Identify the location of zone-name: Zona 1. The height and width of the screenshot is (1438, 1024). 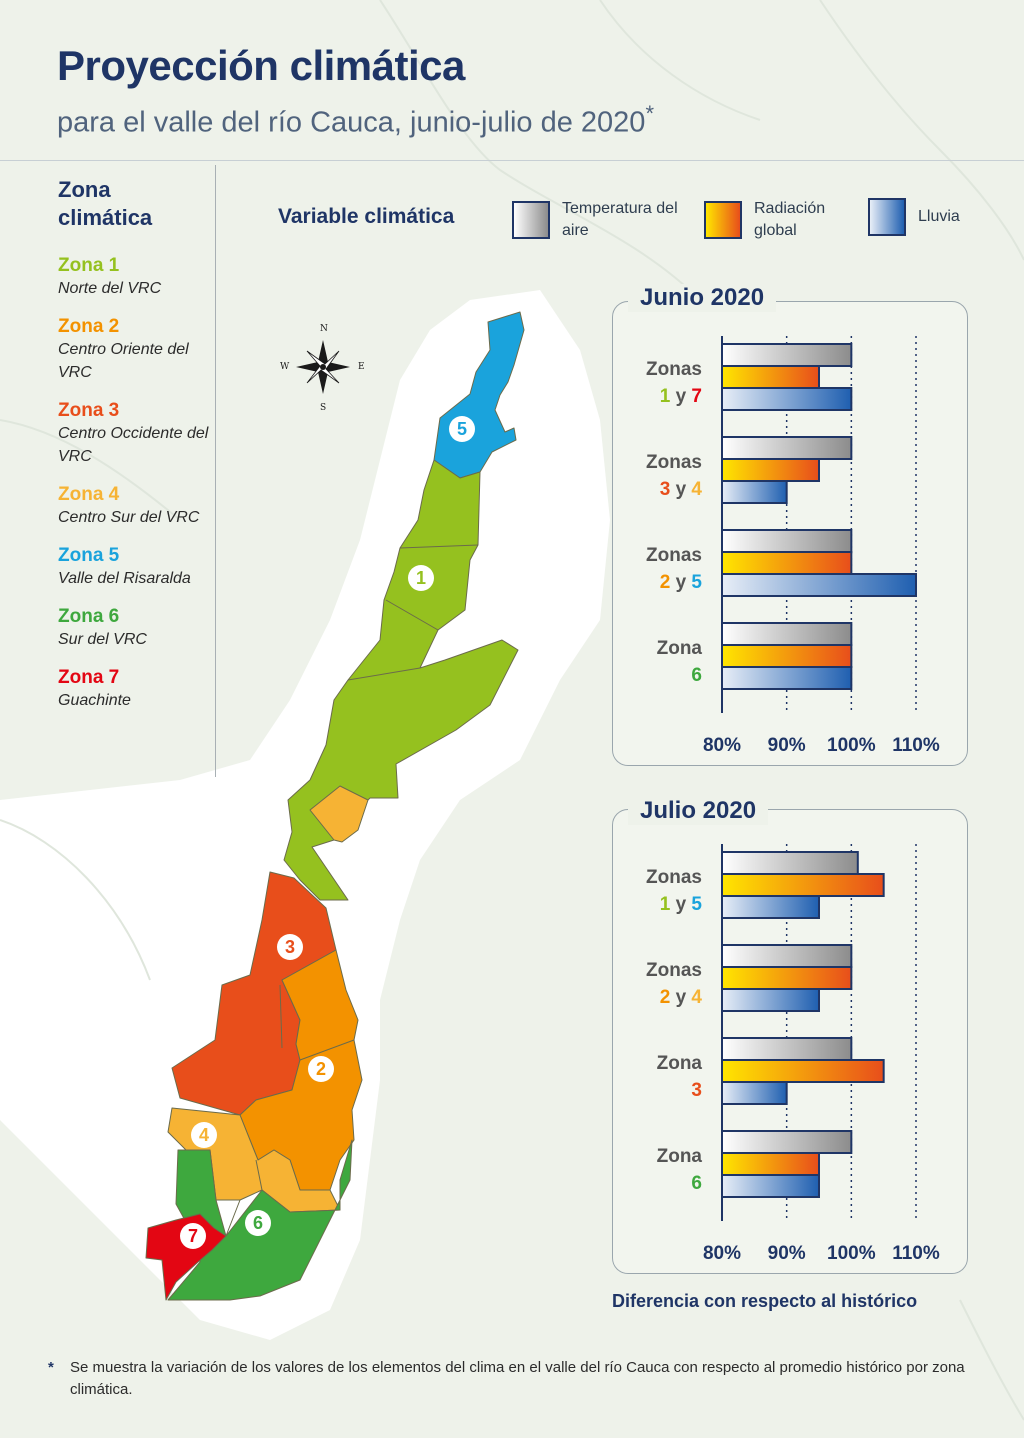
(89, 265).